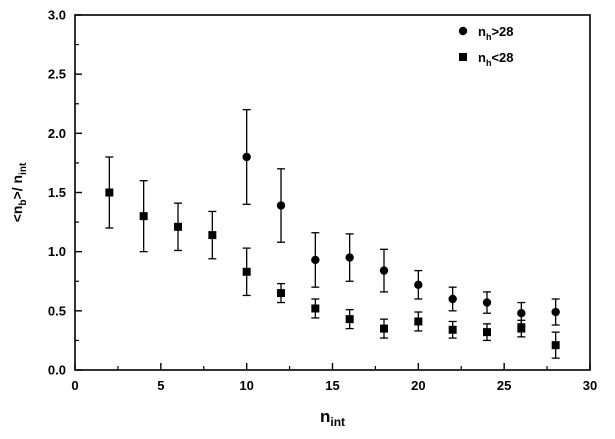 The width and height of the screenshot is (615, 439). What do you see at coordinates (332, 385) in the screenshot?
I see `x-tick-label: 15` at bounding box center [332, 385].